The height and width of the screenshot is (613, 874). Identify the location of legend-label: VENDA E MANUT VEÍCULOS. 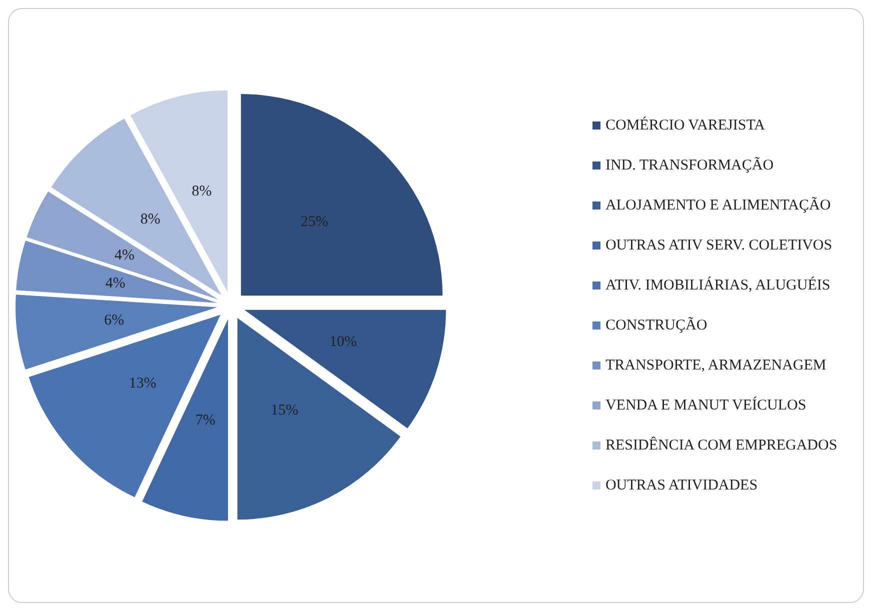
(705, 405).